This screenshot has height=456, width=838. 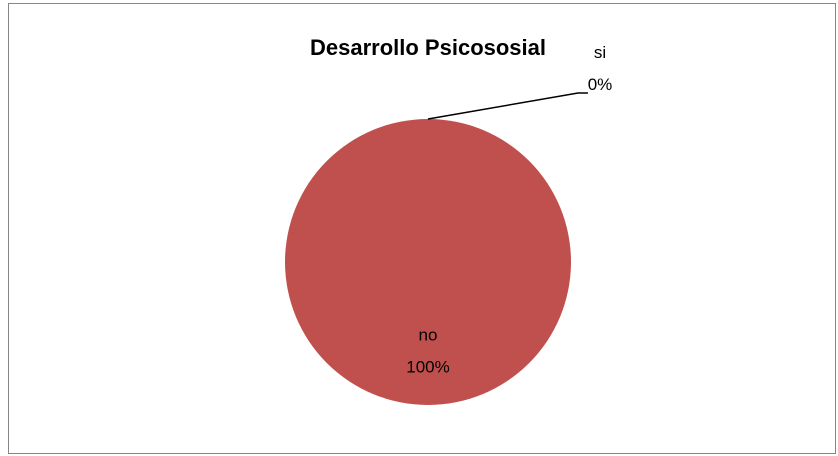 I want to click on data-label-no: no 100%, so click(x=427, y=351).